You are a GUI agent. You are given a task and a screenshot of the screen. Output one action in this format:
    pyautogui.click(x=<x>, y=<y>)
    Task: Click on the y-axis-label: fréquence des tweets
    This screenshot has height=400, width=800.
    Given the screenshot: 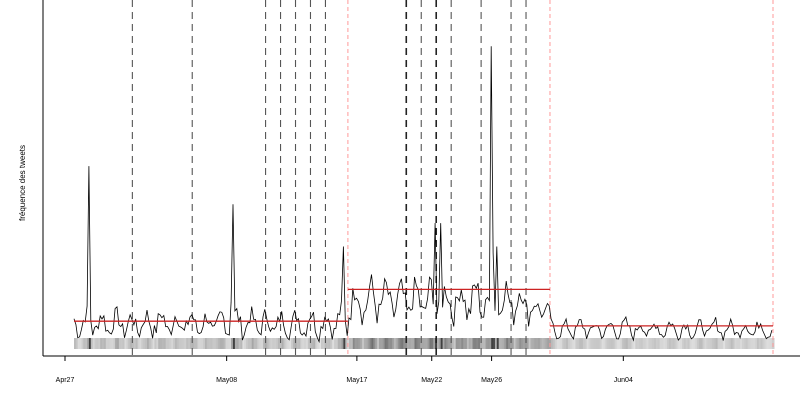 What is the action you would take?
    pyautogui.click(x=22, y=183)
    